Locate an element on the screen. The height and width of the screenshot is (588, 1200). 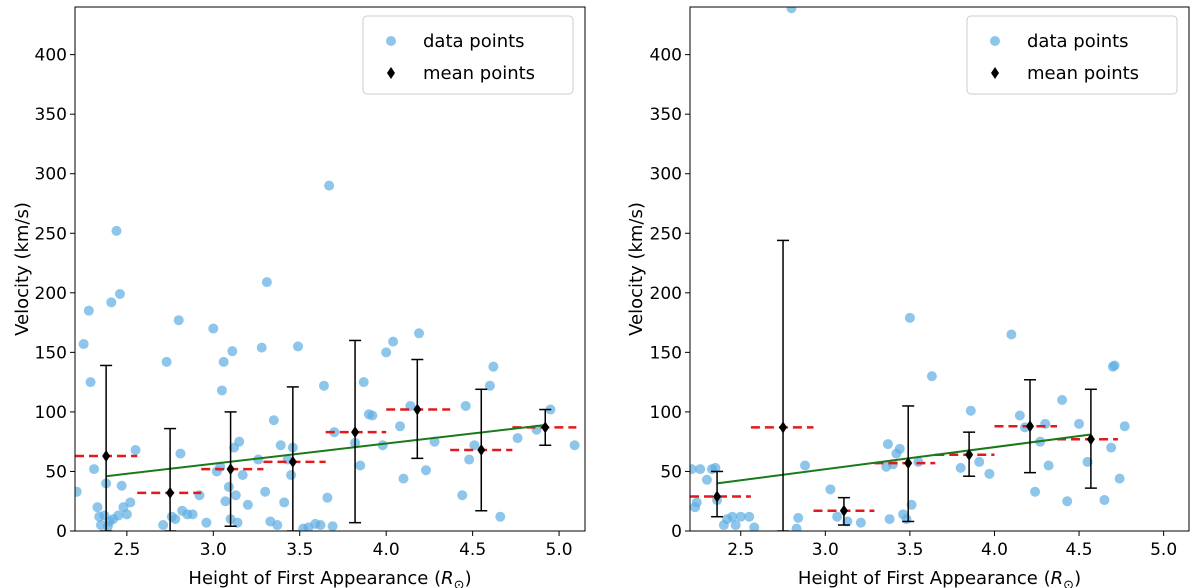
x-tick-label: 2.5 is located at coordinates (126, 550).